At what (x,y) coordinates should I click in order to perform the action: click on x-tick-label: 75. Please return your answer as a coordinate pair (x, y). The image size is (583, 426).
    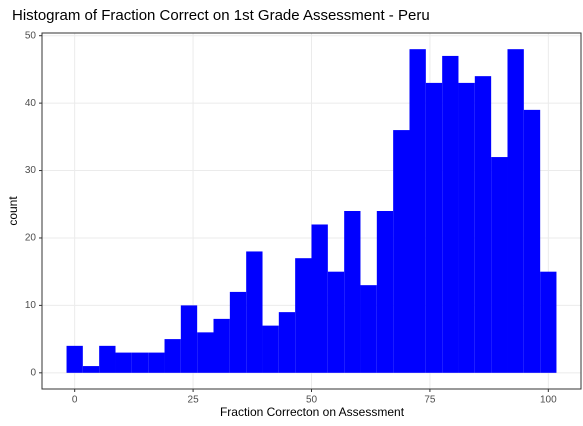
    Looking at the image, I should click on (430, 400).